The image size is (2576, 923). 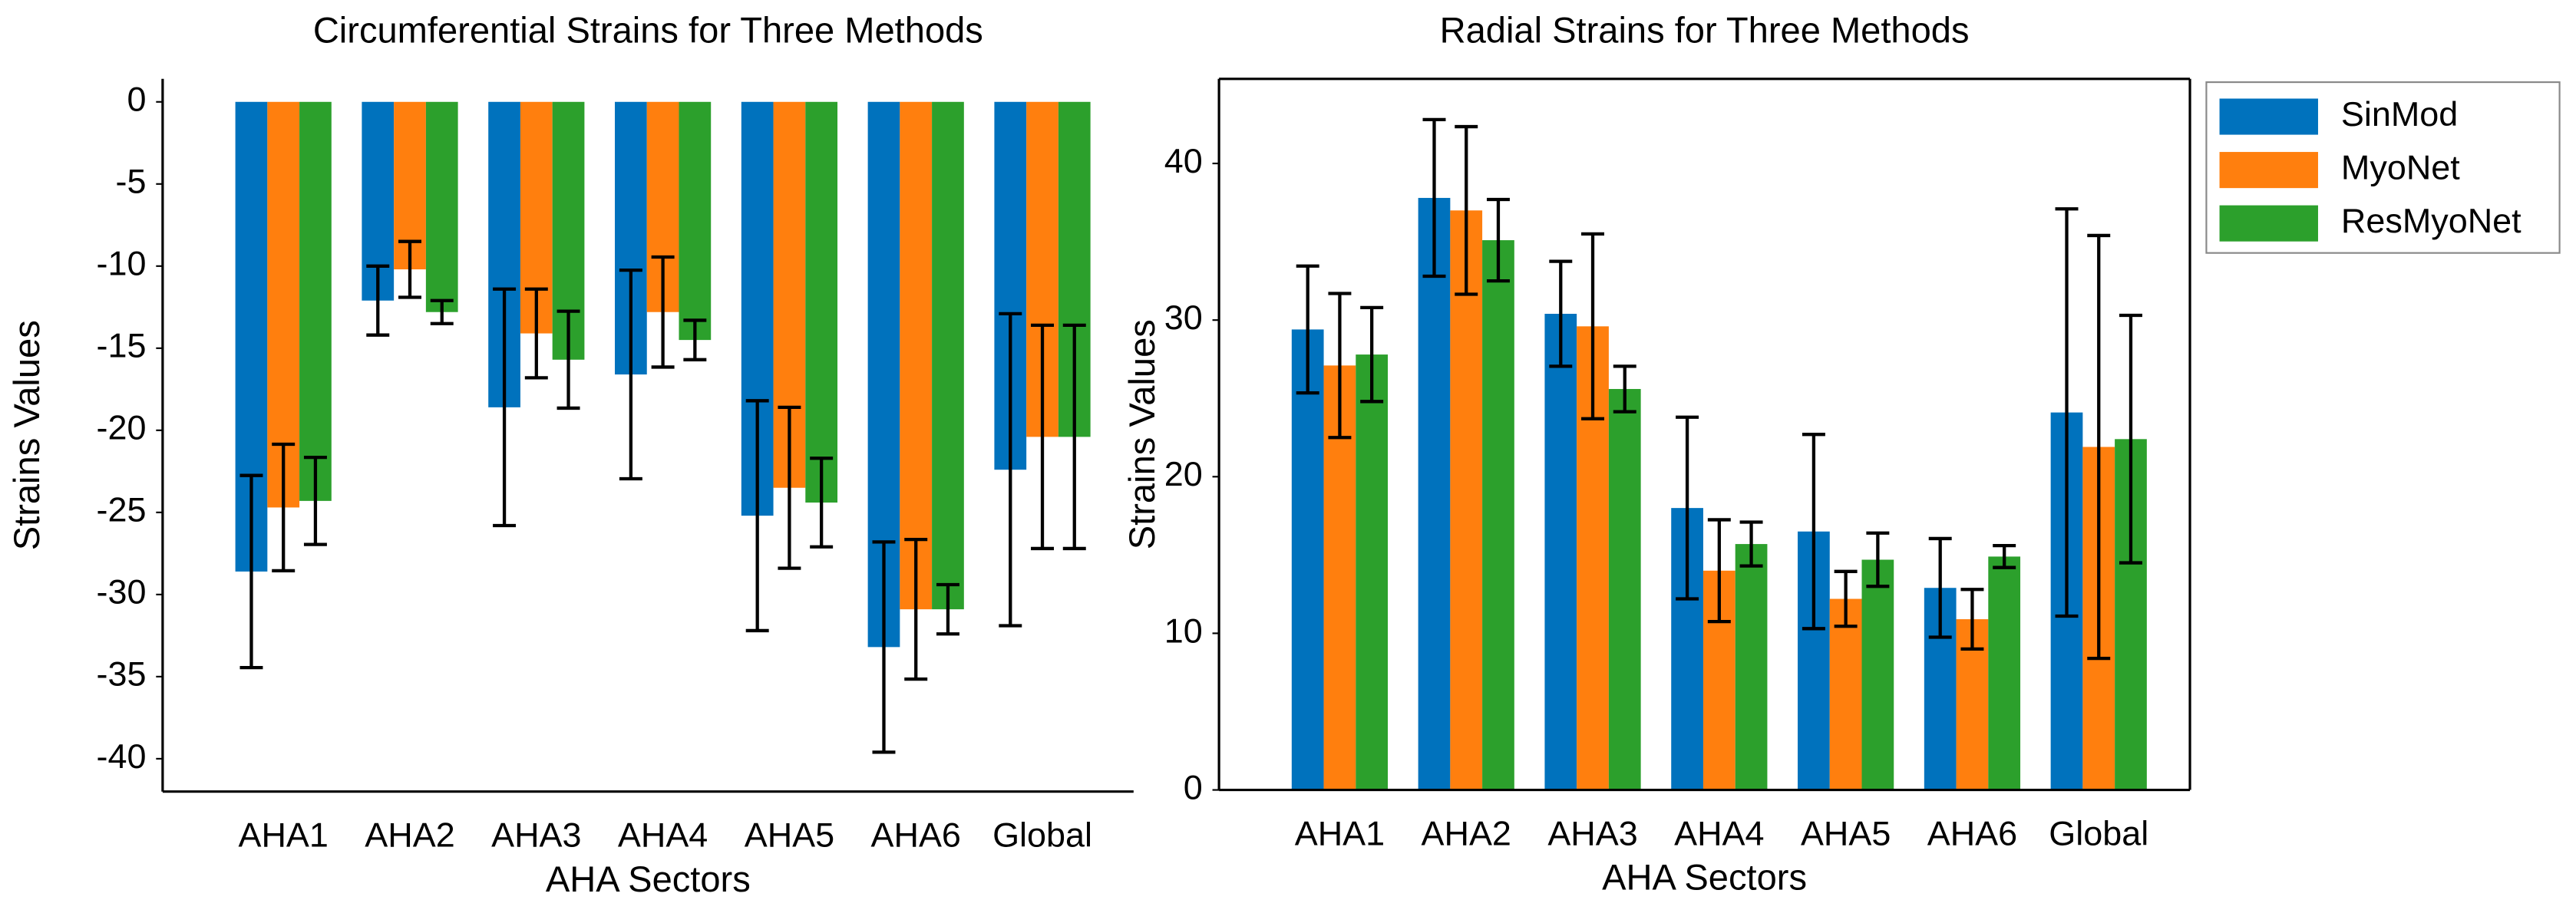 I want to click on y-tick-label: 20, so click(x=1183, y=473).